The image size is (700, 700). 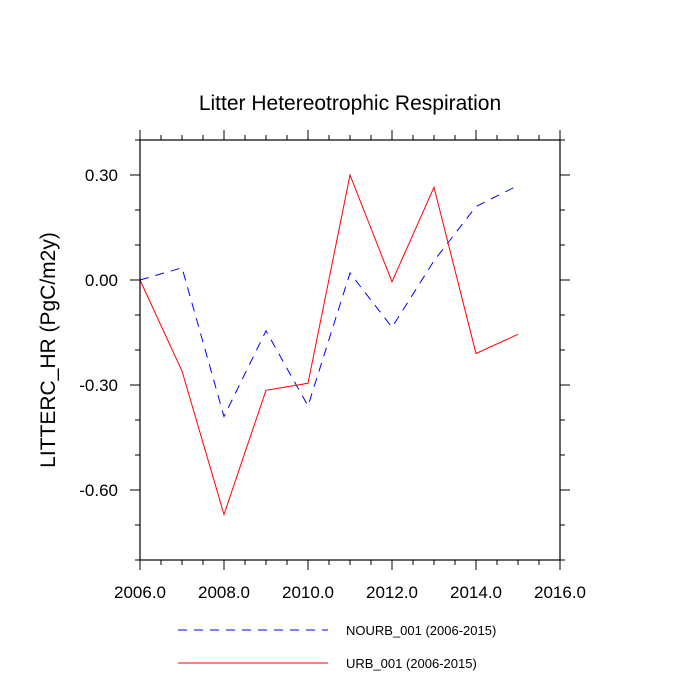 What do you see at coordinates (101, 175) in the screenshot?
I see `y-tick-label: 0.30` at bounding box center [101, 175].